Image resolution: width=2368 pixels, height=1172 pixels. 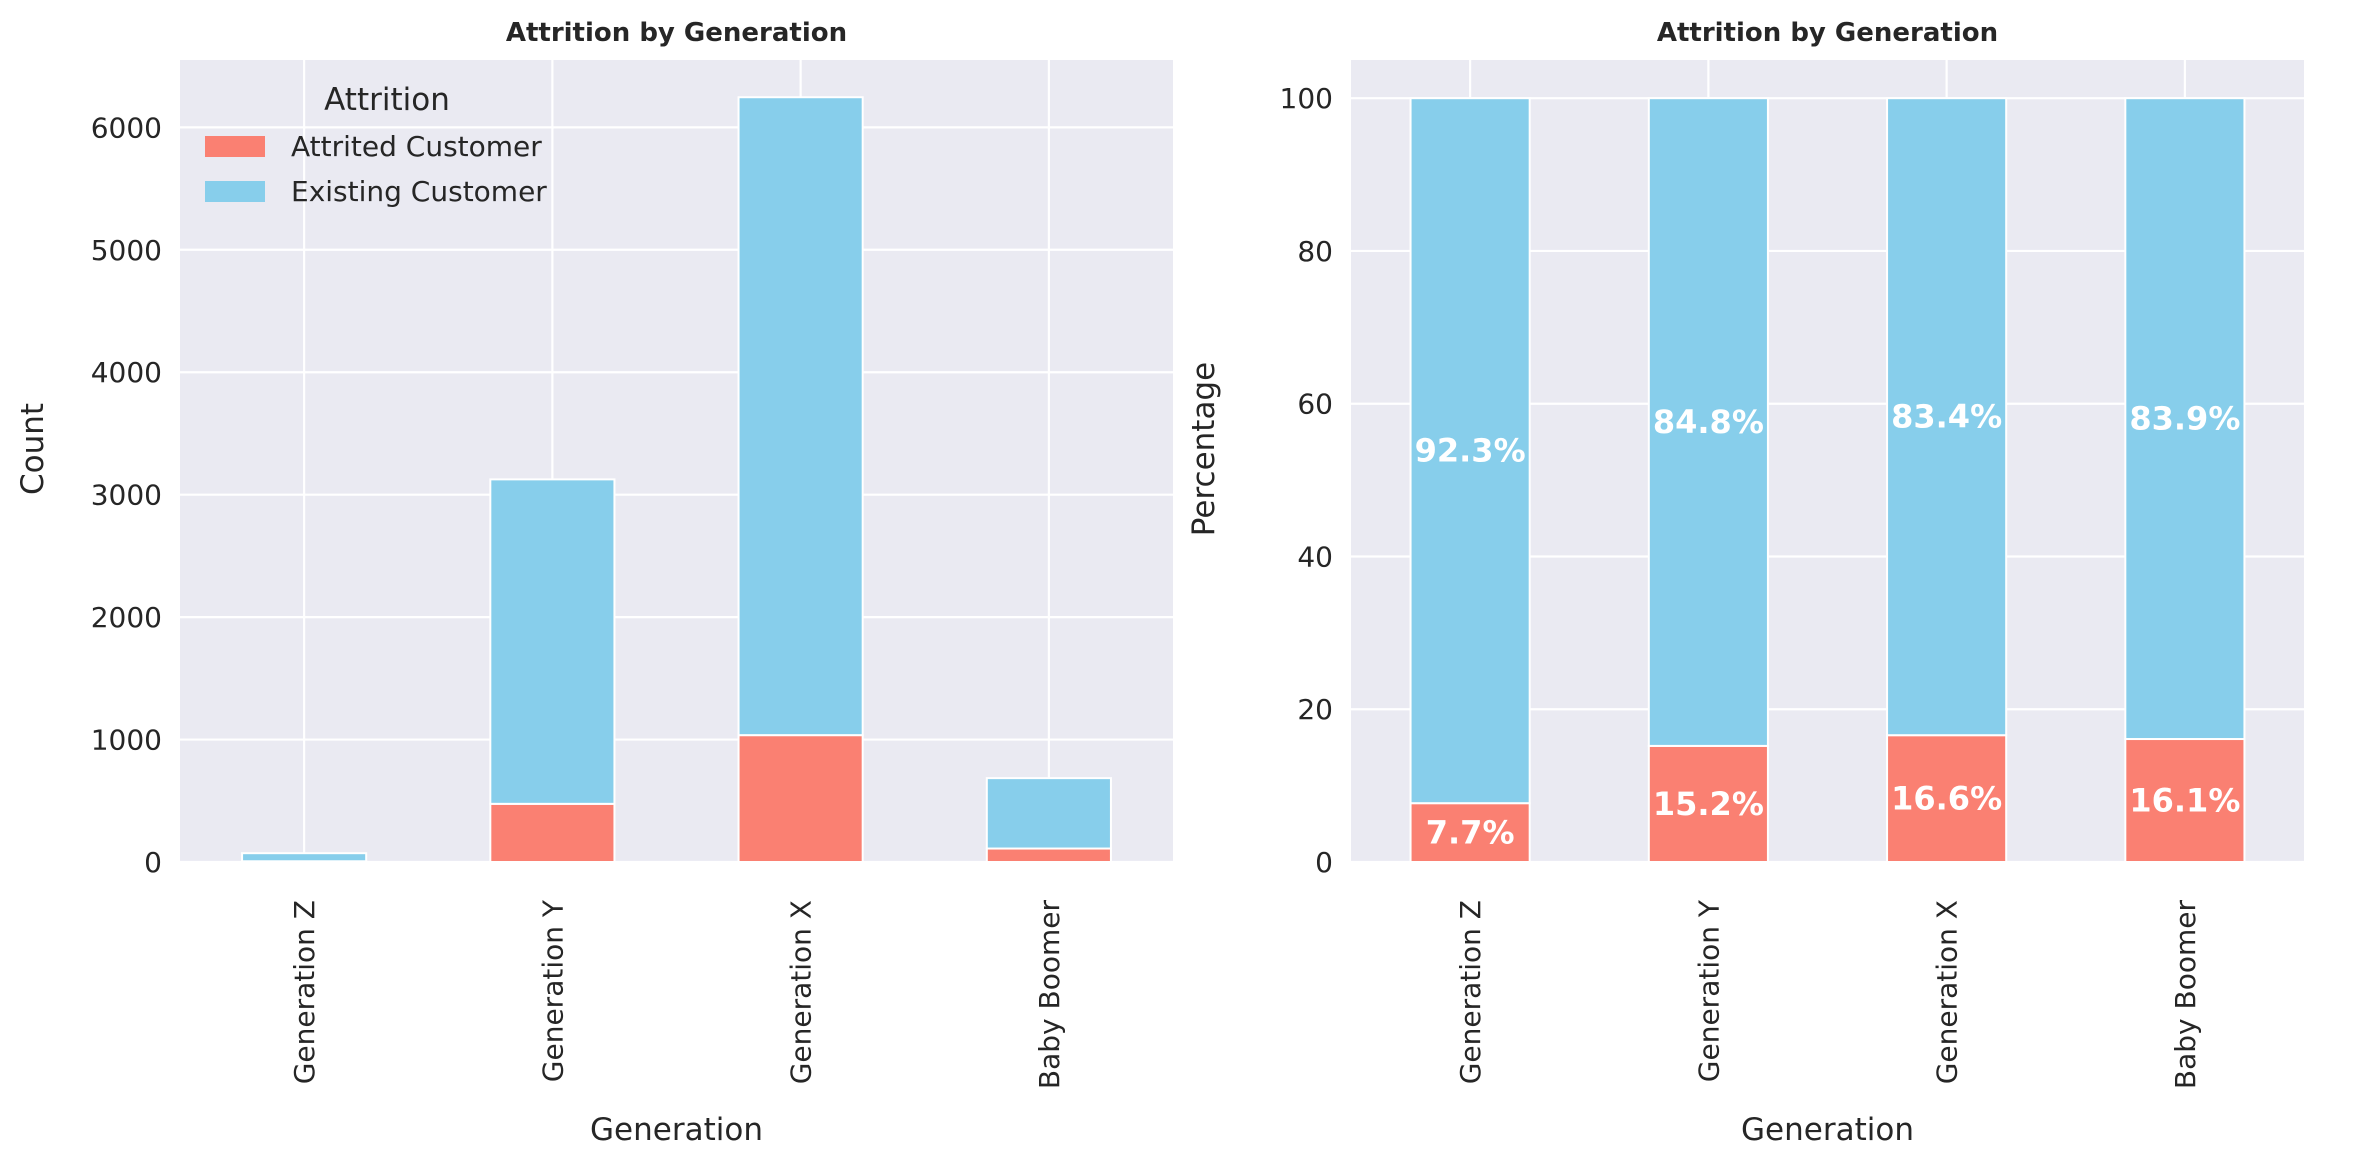 What do you see at coordinates (235, 191) in the screenshot?
I see `legend-swatch-existing-customer` at bounding box center [235, 191].